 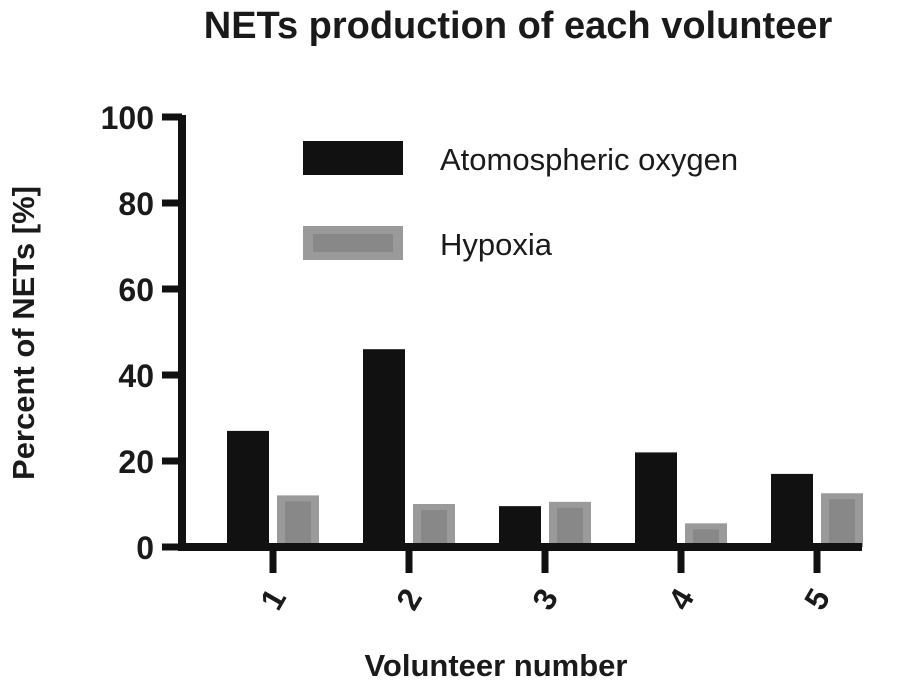 I want to click on legend-label-1: Atomospheric oxygen, so click(x=589, y=159).